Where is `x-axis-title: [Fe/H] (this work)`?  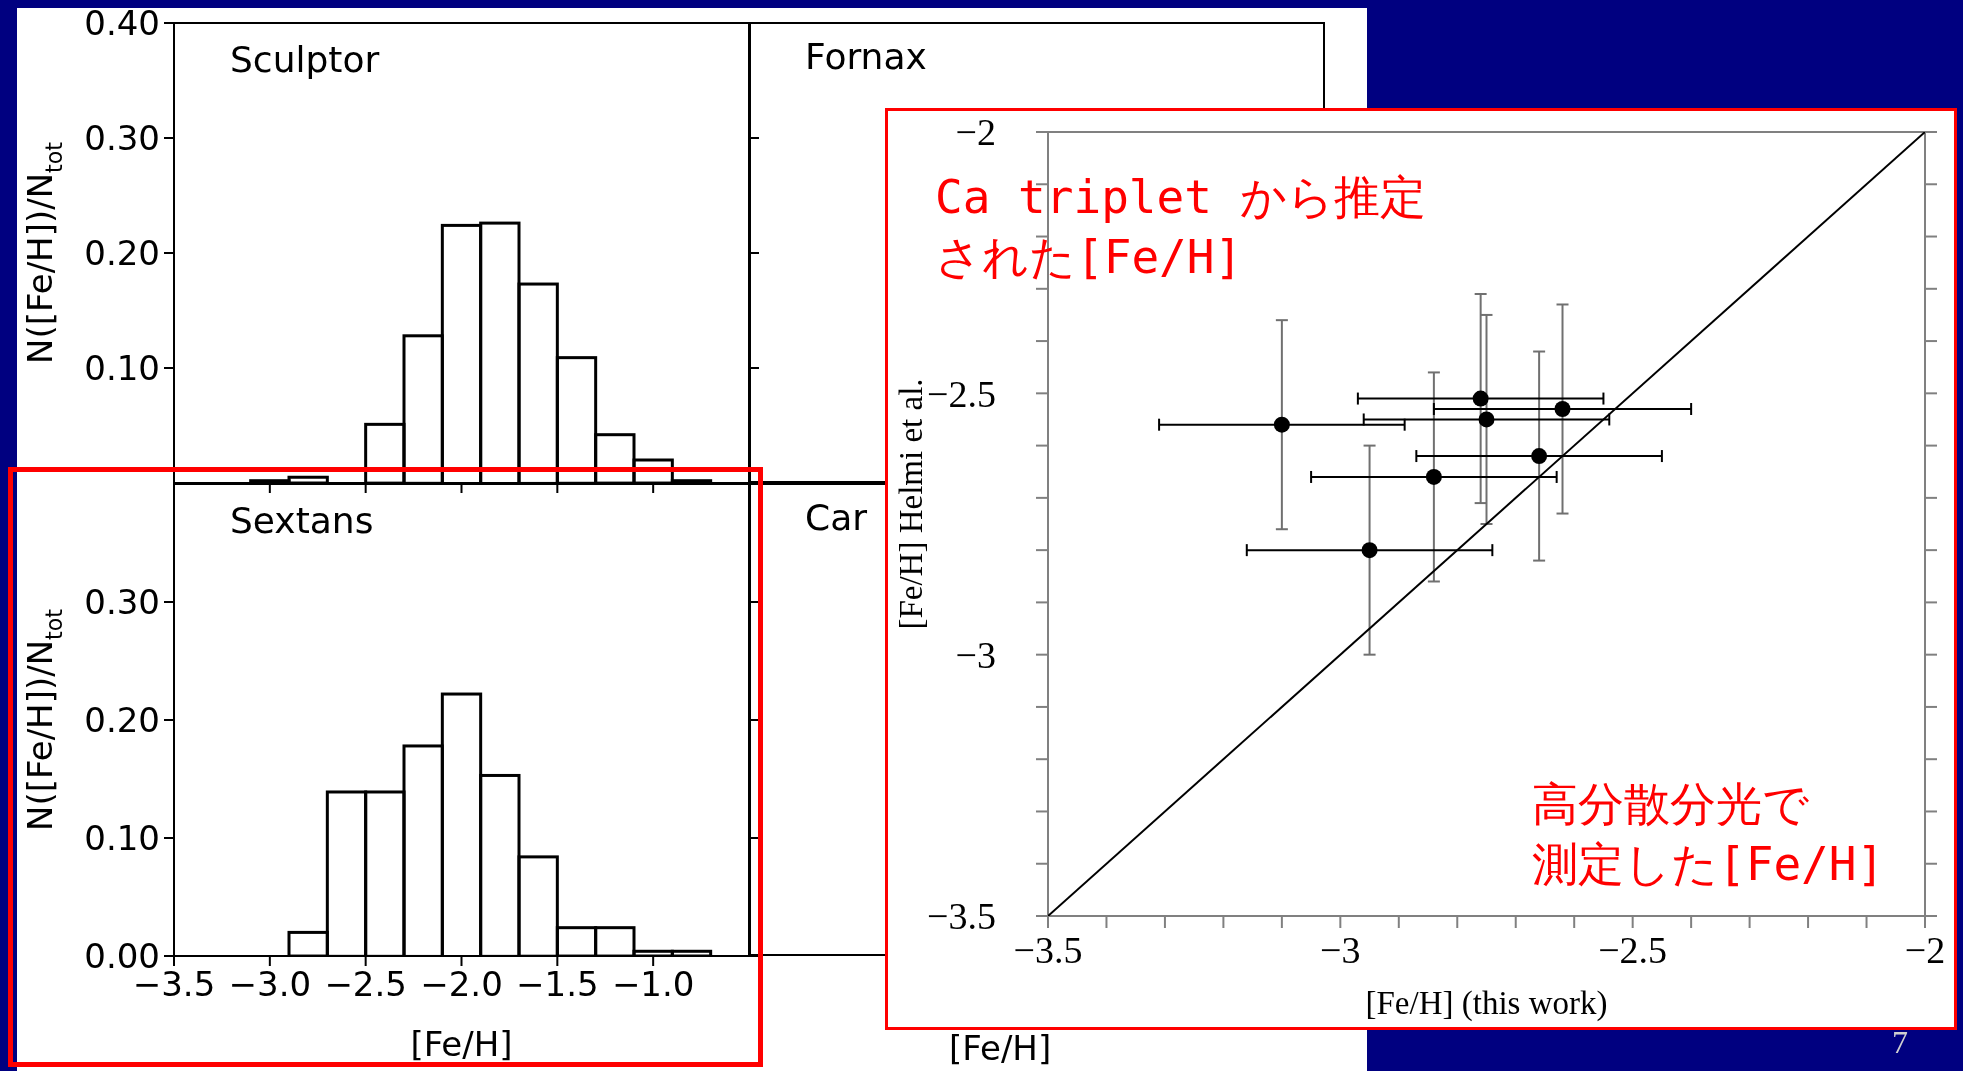
x-axis-title: [Fe/H] (this work) is located at coordinates (1486, 1003).